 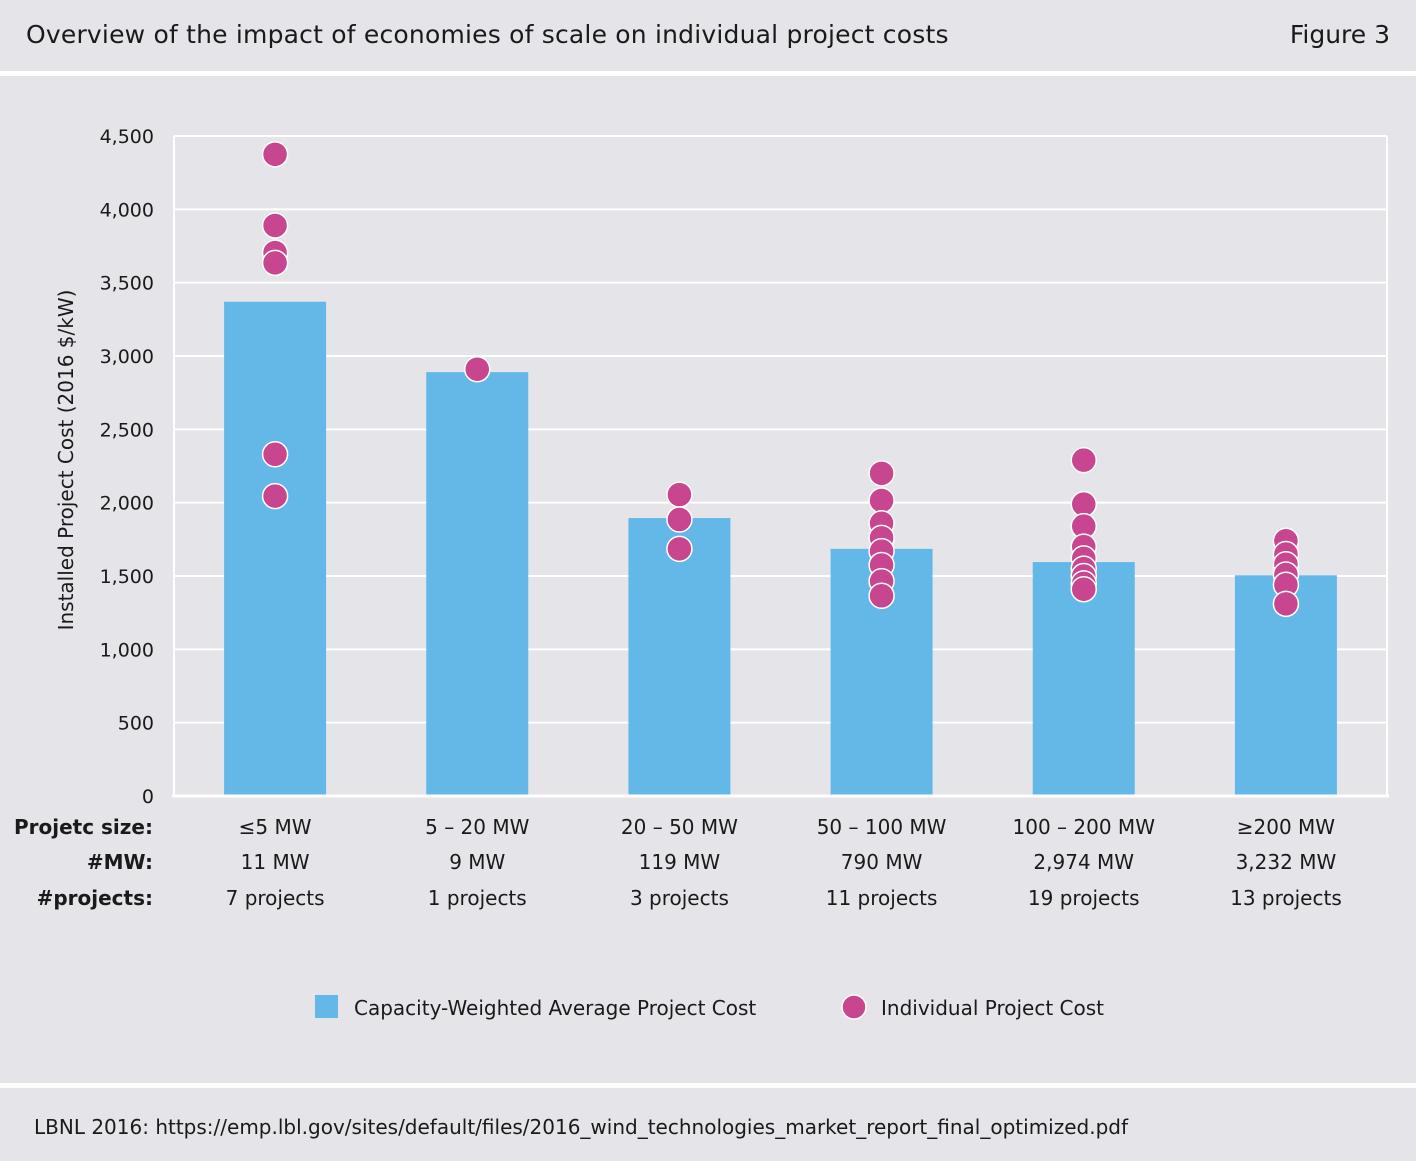 What do you see at coordinates (120, 862) in the screenshot?
I see `row-label: #MW:` at bounding box center [120, 862].